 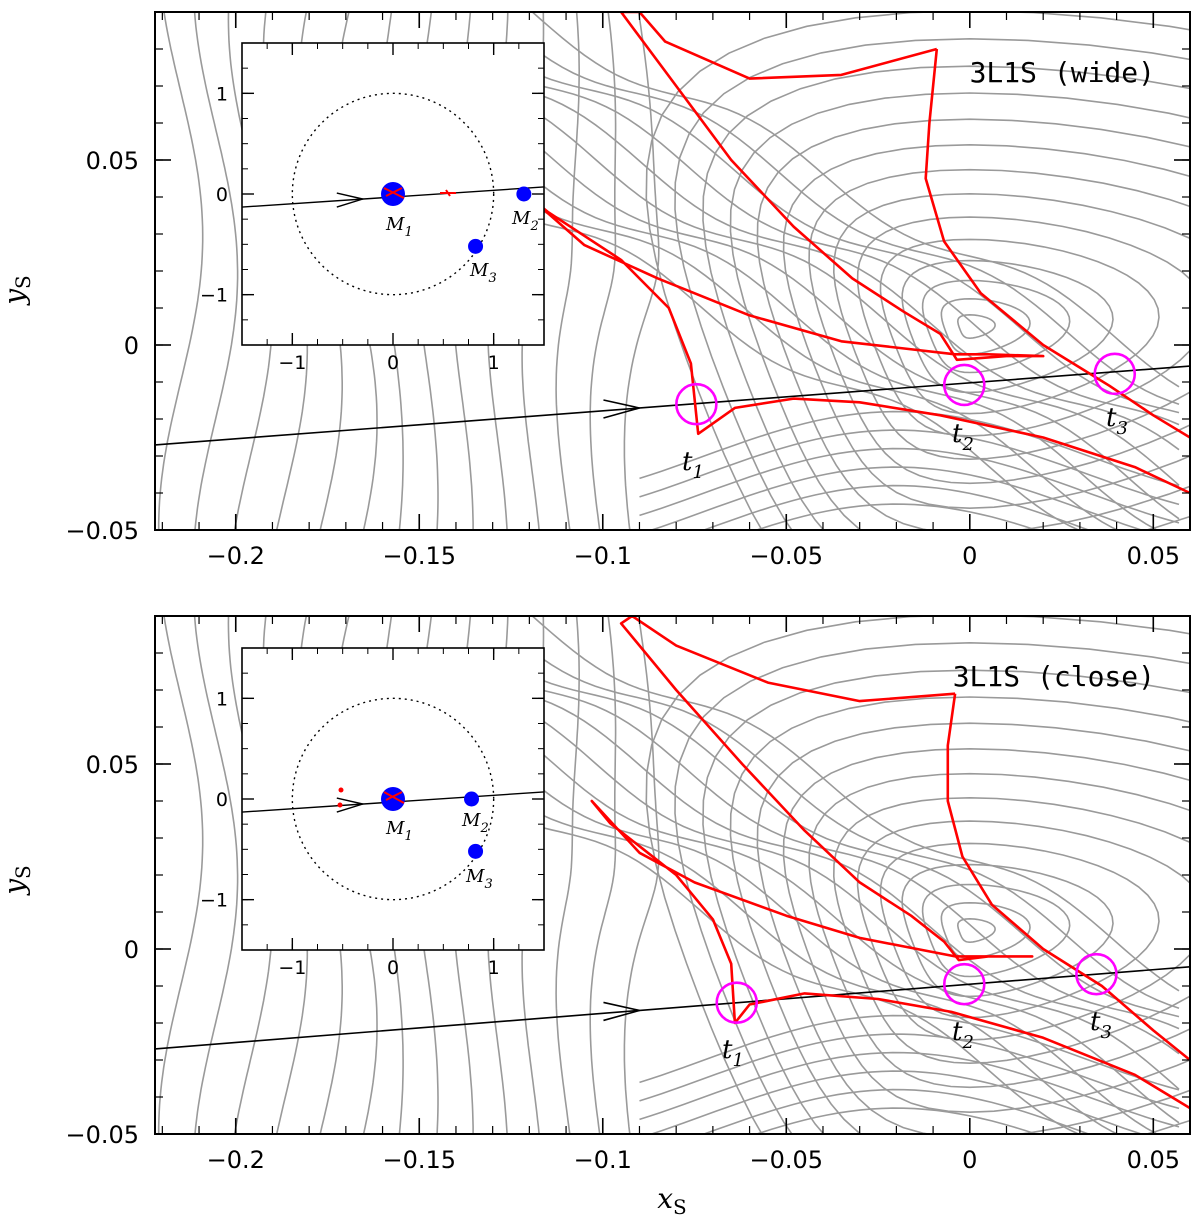 I want to click on t2-label: t2, so click(x=963, y=437).